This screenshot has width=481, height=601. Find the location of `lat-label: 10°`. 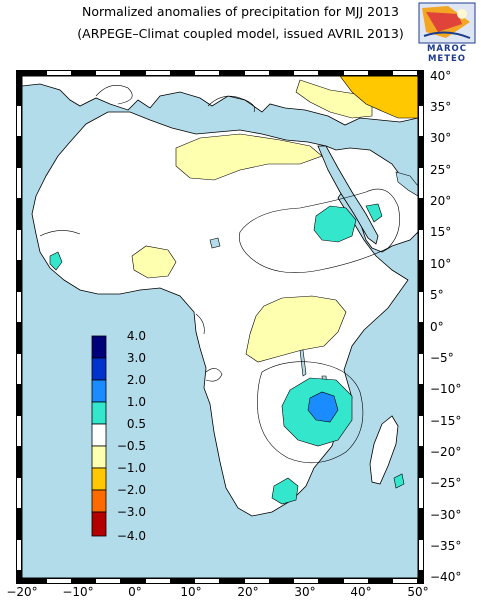

lat-label: 10° is located at coordinates (440, 264).